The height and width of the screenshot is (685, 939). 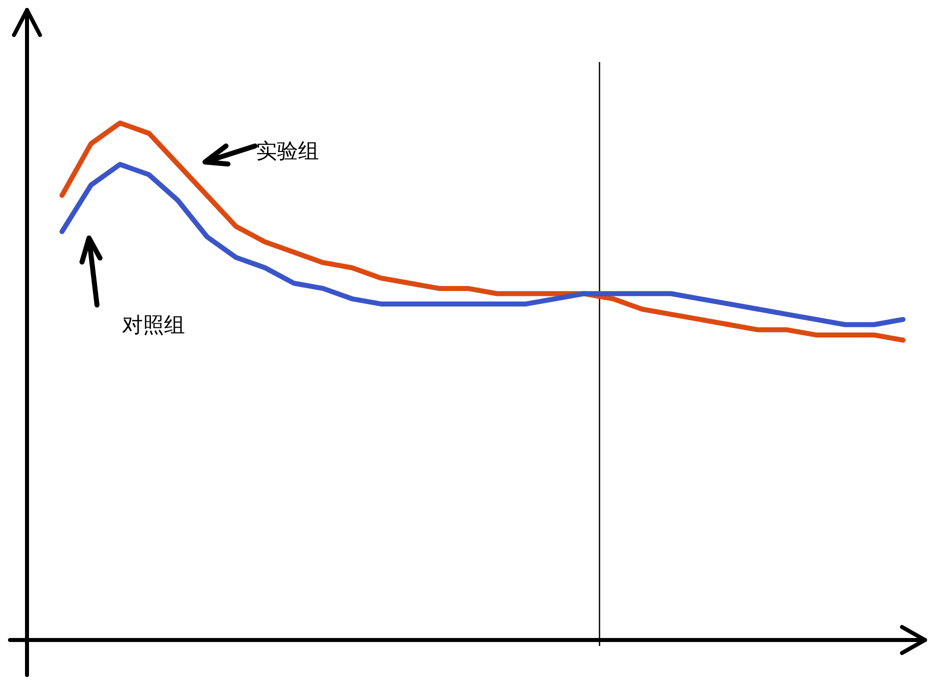 I want to click on annotation: 实验组, so click(x=287, y=151).